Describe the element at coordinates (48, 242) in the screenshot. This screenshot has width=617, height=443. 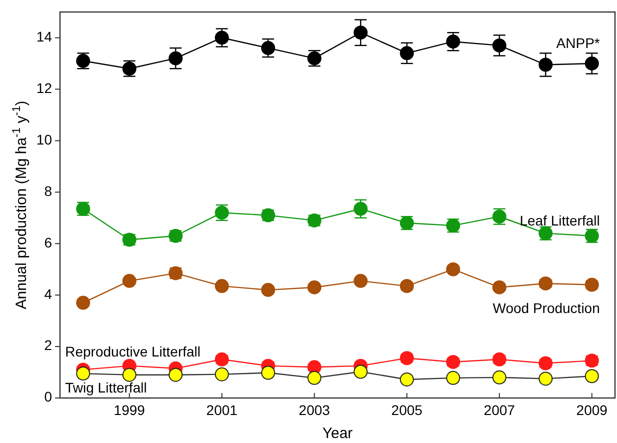
I see `y-tick-label: 6` at that location.